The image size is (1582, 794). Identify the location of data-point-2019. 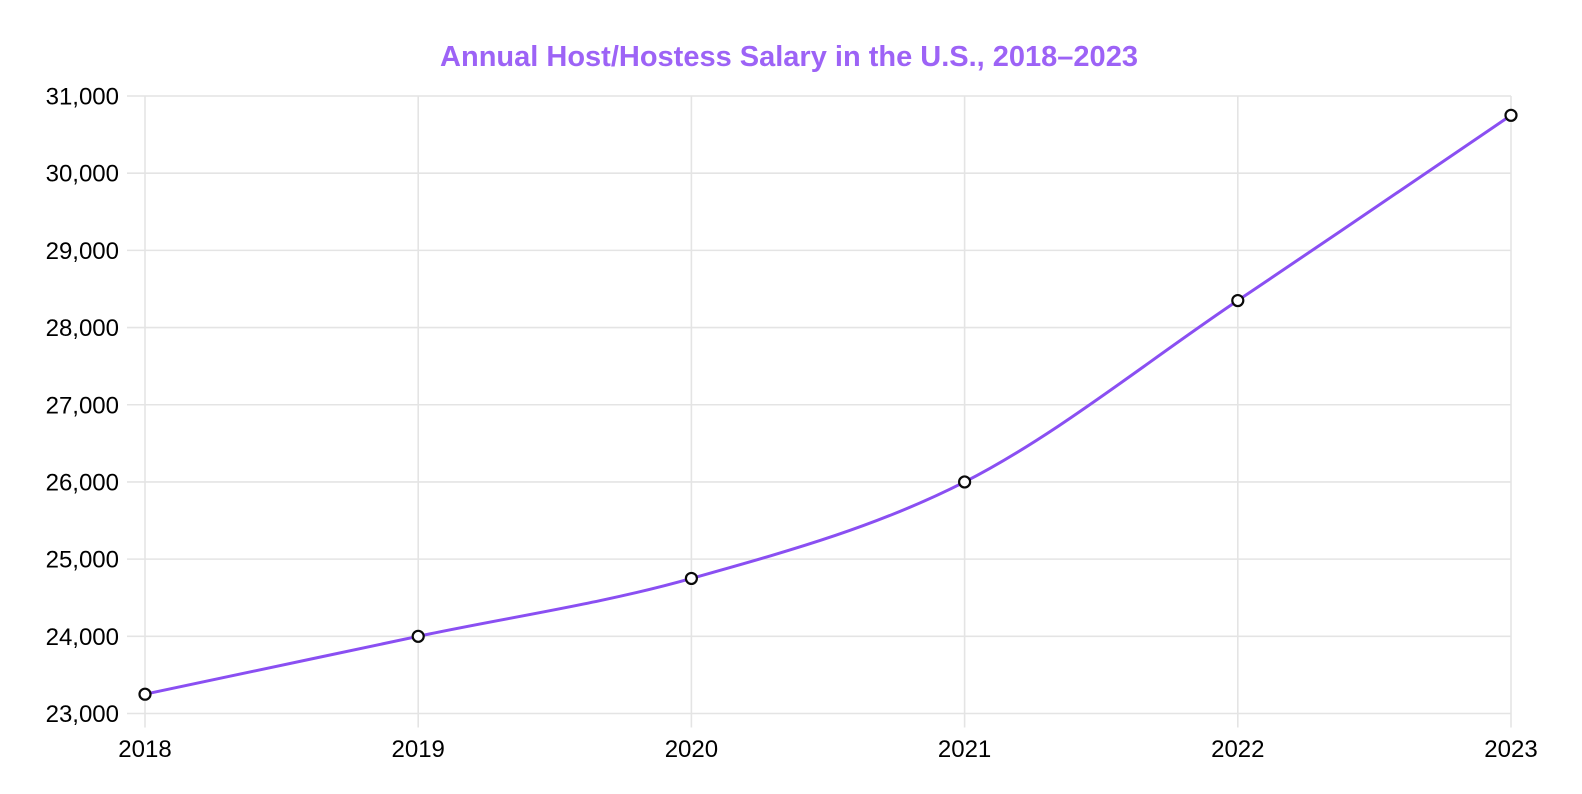
(418, 636).